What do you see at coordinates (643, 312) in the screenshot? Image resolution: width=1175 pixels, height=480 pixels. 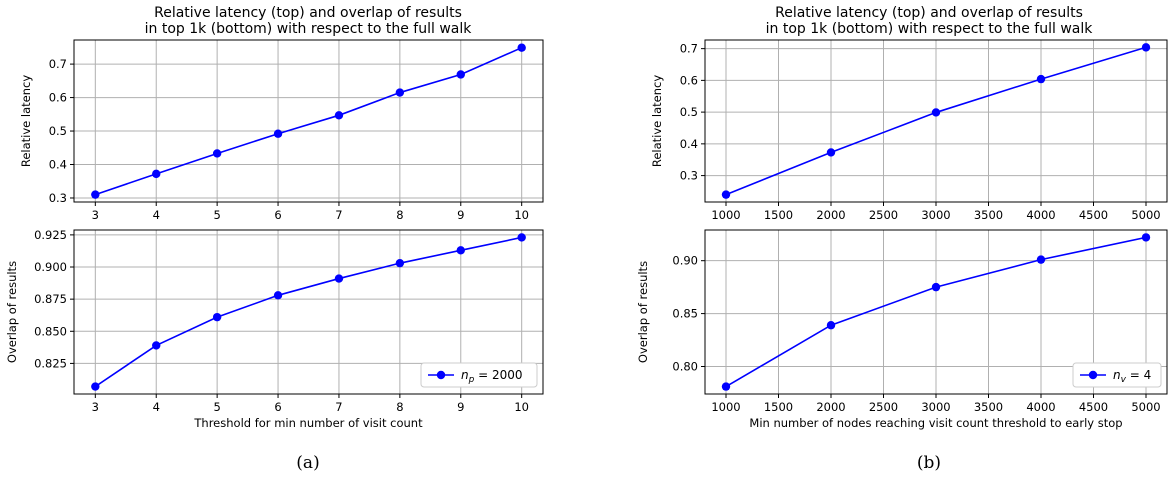 I see `y-axis-label: Overlap of results` at bounding box center [643, 312].